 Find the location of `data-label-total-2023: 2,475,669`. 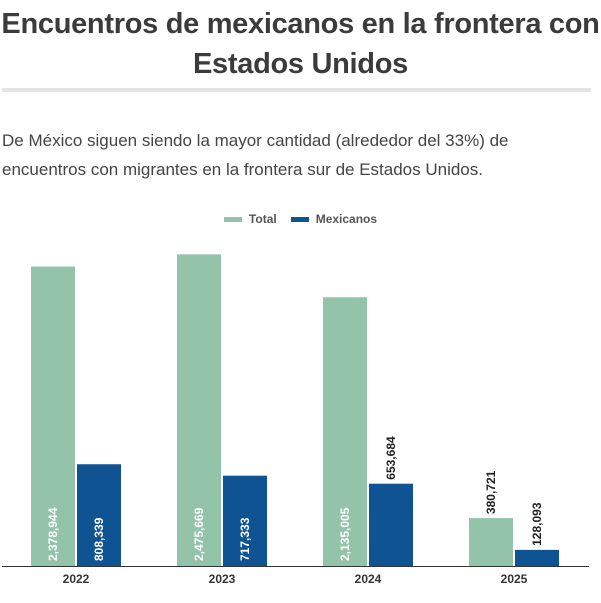

data-label-total-2023: 2,475,669 is located at coordinates (199, 534).